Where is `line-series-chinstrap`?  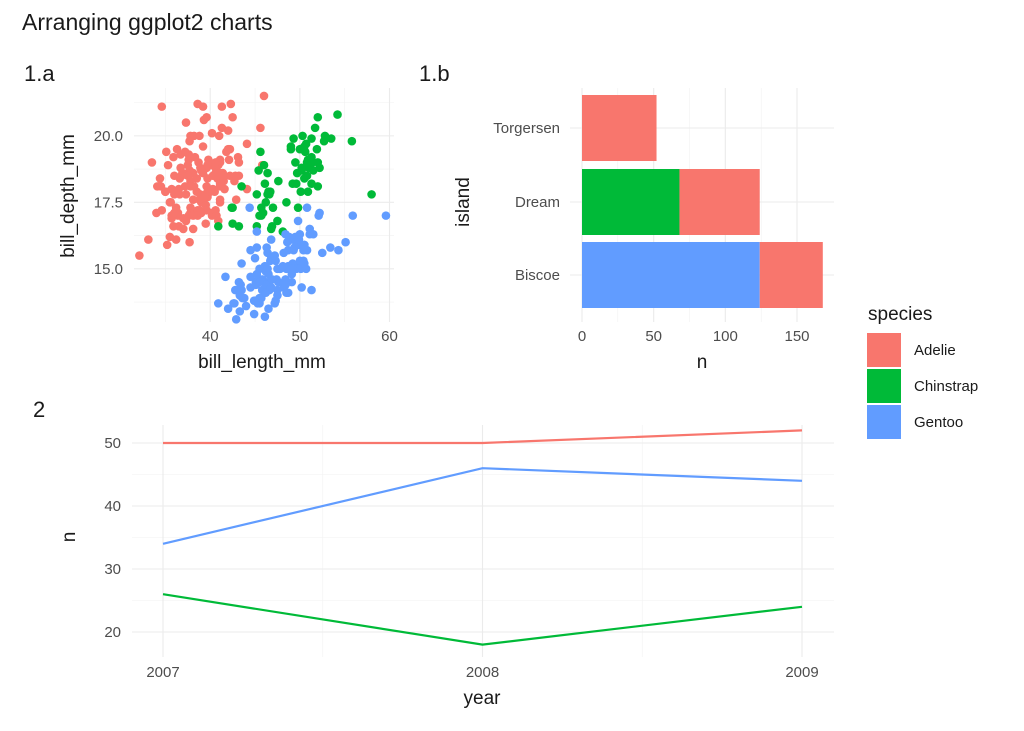
line-series-chinstrap is located at coordinates (482, 619).